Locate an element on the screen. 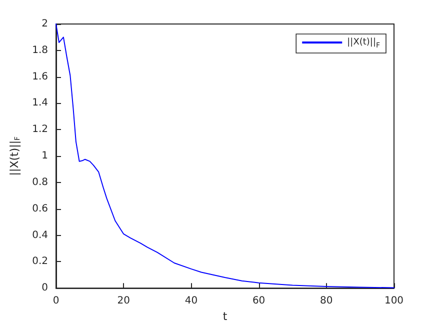 The image size is (436, 327). x-tick-label: 20 is located at coordinates (123, 301).